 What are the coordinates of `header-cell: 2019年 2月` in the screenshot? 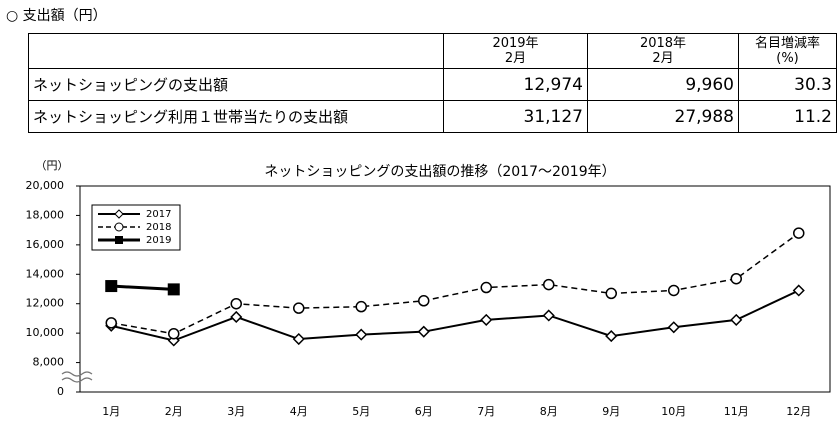 It's located at (515, 51).